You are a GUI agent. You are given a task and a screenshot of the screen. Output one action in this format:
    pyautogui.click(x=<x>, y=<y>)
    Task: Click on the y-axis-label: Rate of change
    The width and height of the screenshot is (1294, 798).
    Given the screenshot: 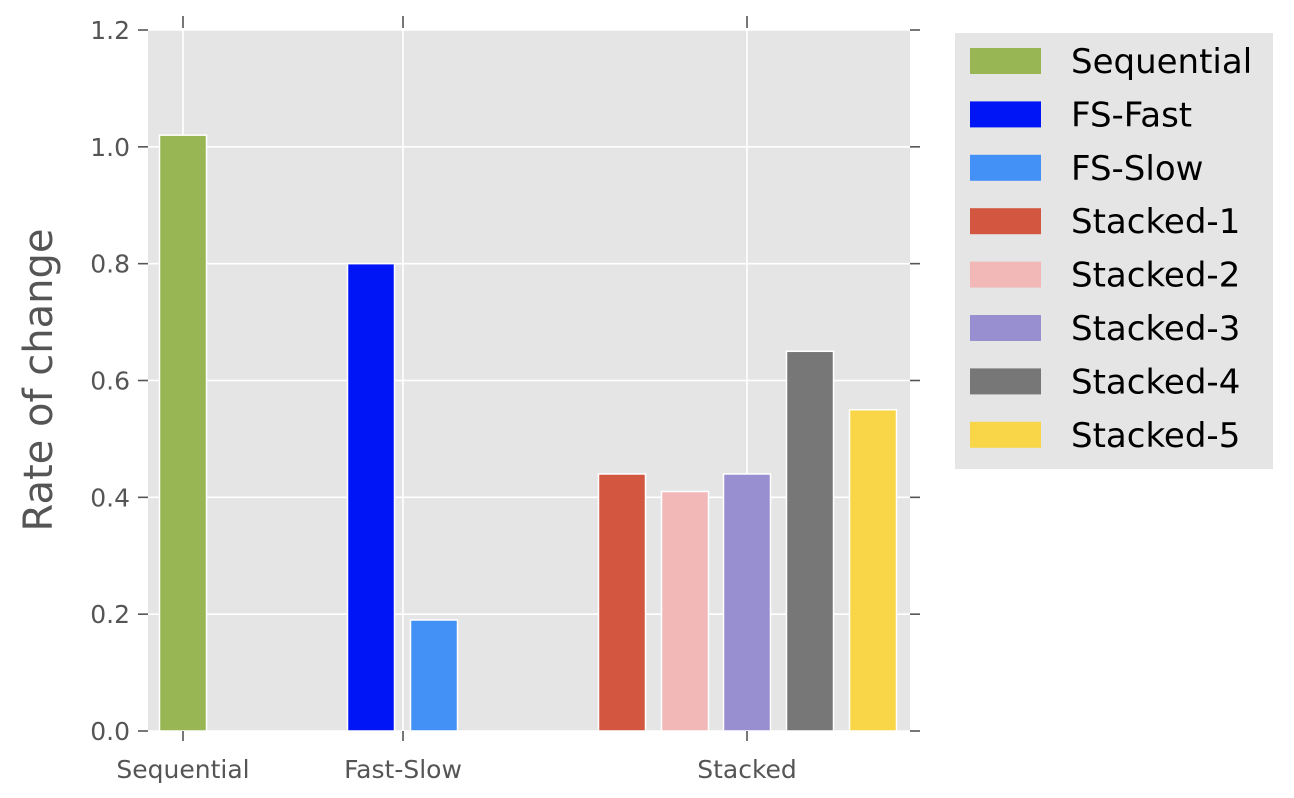 What is the action you would take?
    pyautogui.click(x=39, y=380)
    